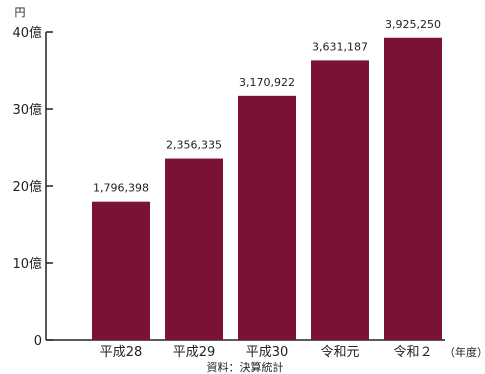 The height and width of the screenshot is (374, 485). Describe the element at coordinates (194, 352) in the screenshot. I see `x-category-label: 平成29` at that location.